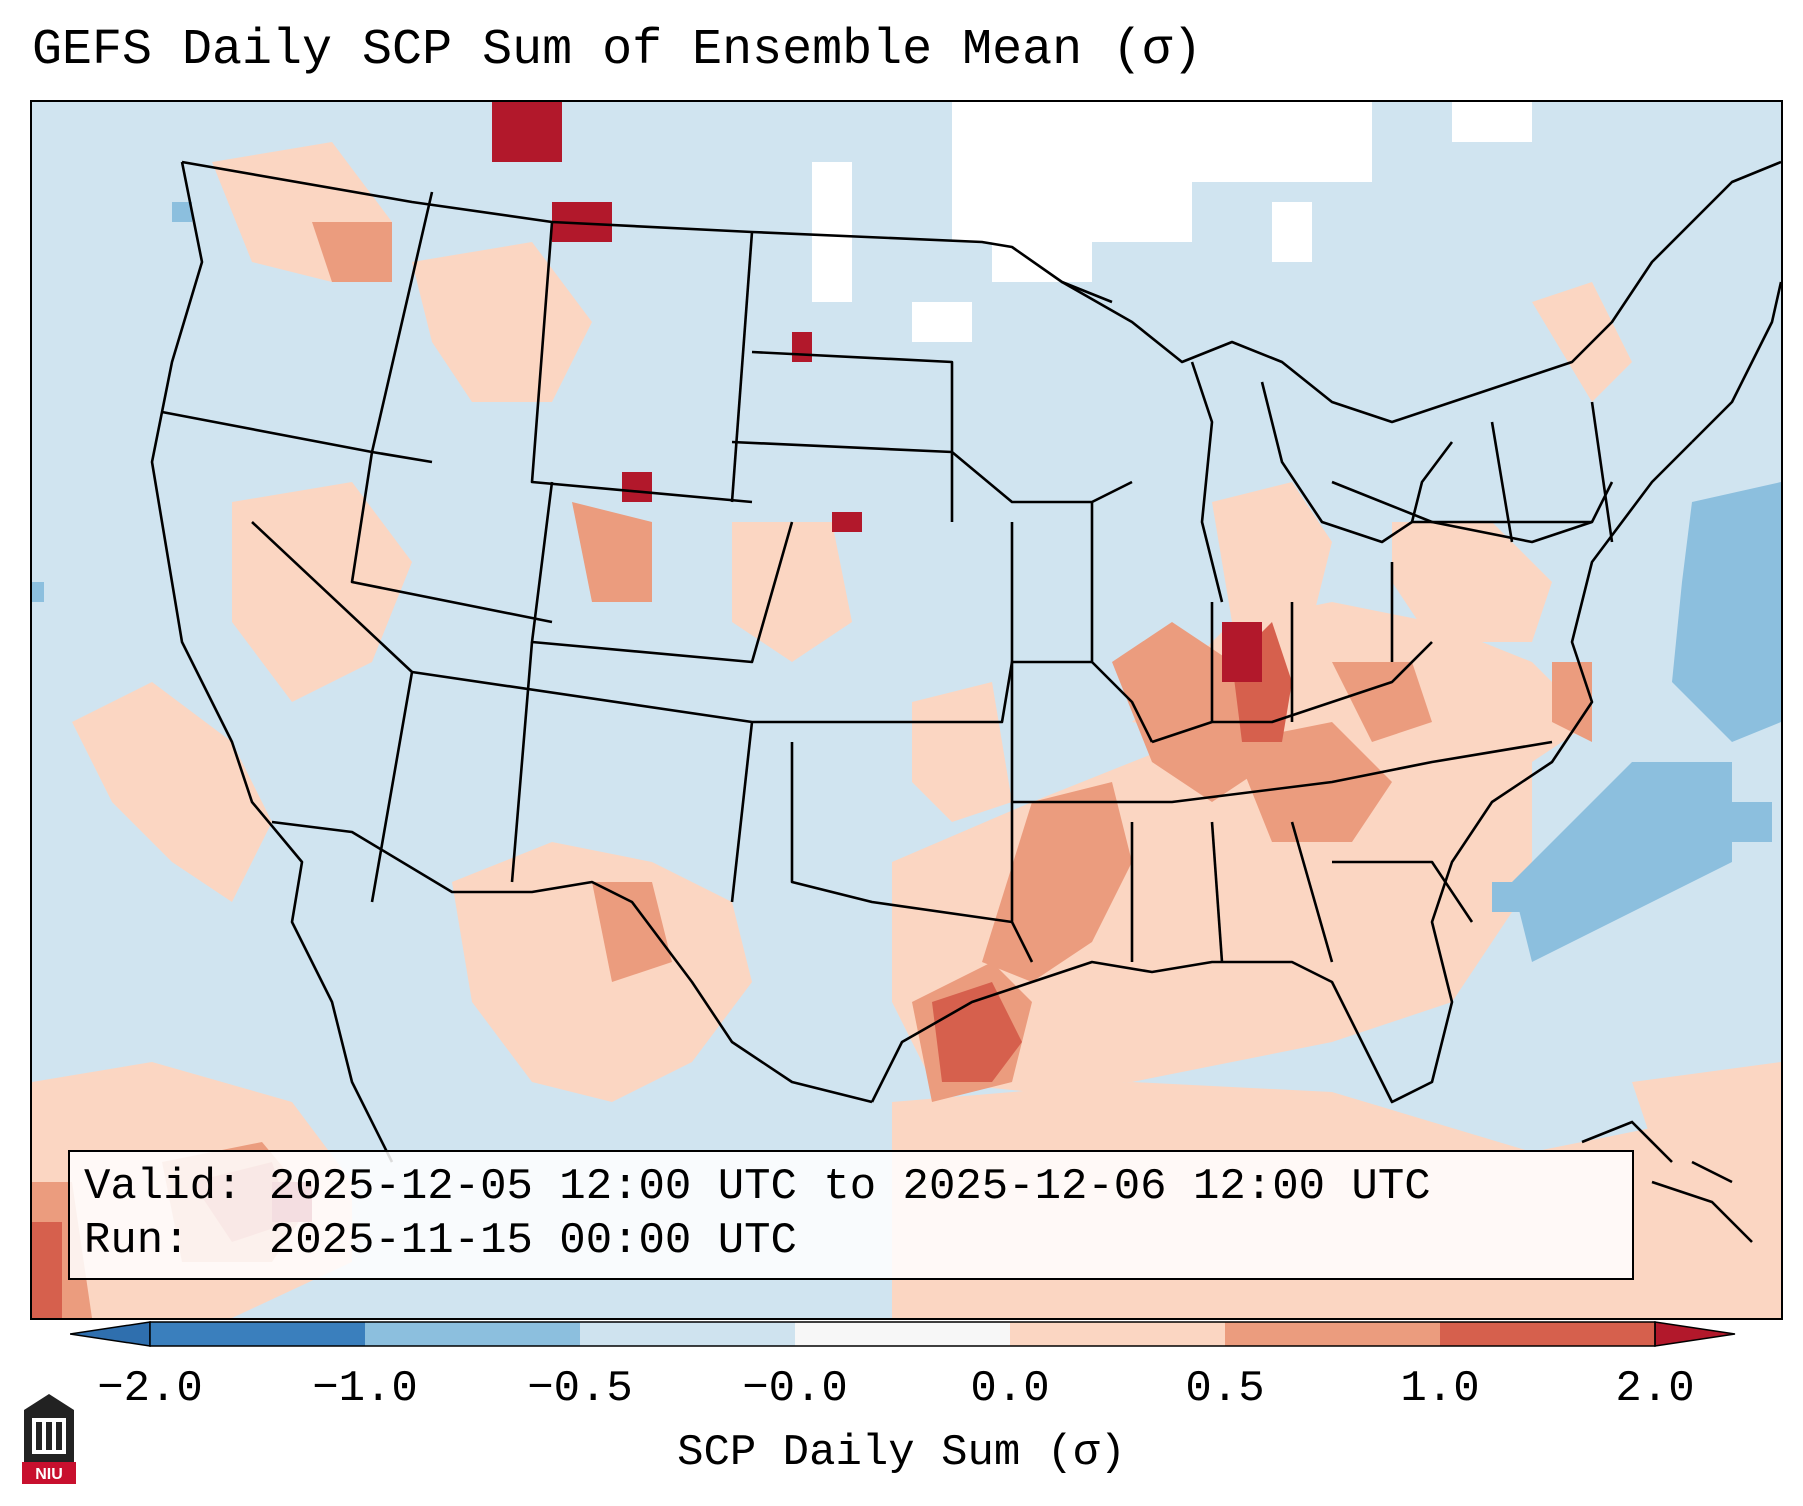 The height and width of the screenshot is (1506, 1803). I want to click on colorbar, so click(903, 1334).